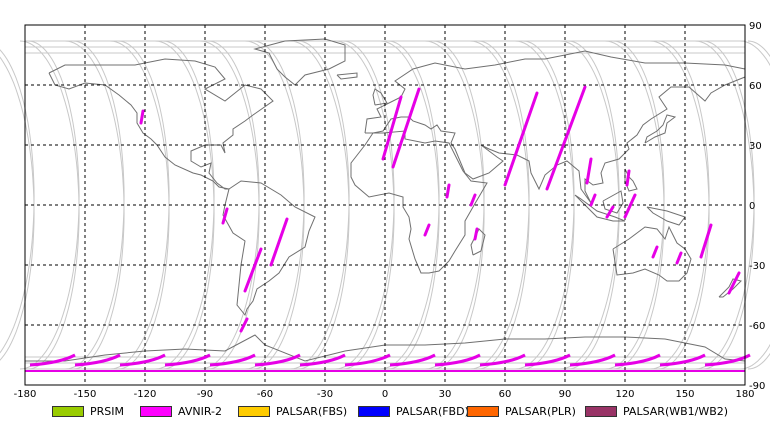 Image resolution: width=770 pixels, height=430 pixels. I want to click on lon-tick-label: -120, so click(145, 394).